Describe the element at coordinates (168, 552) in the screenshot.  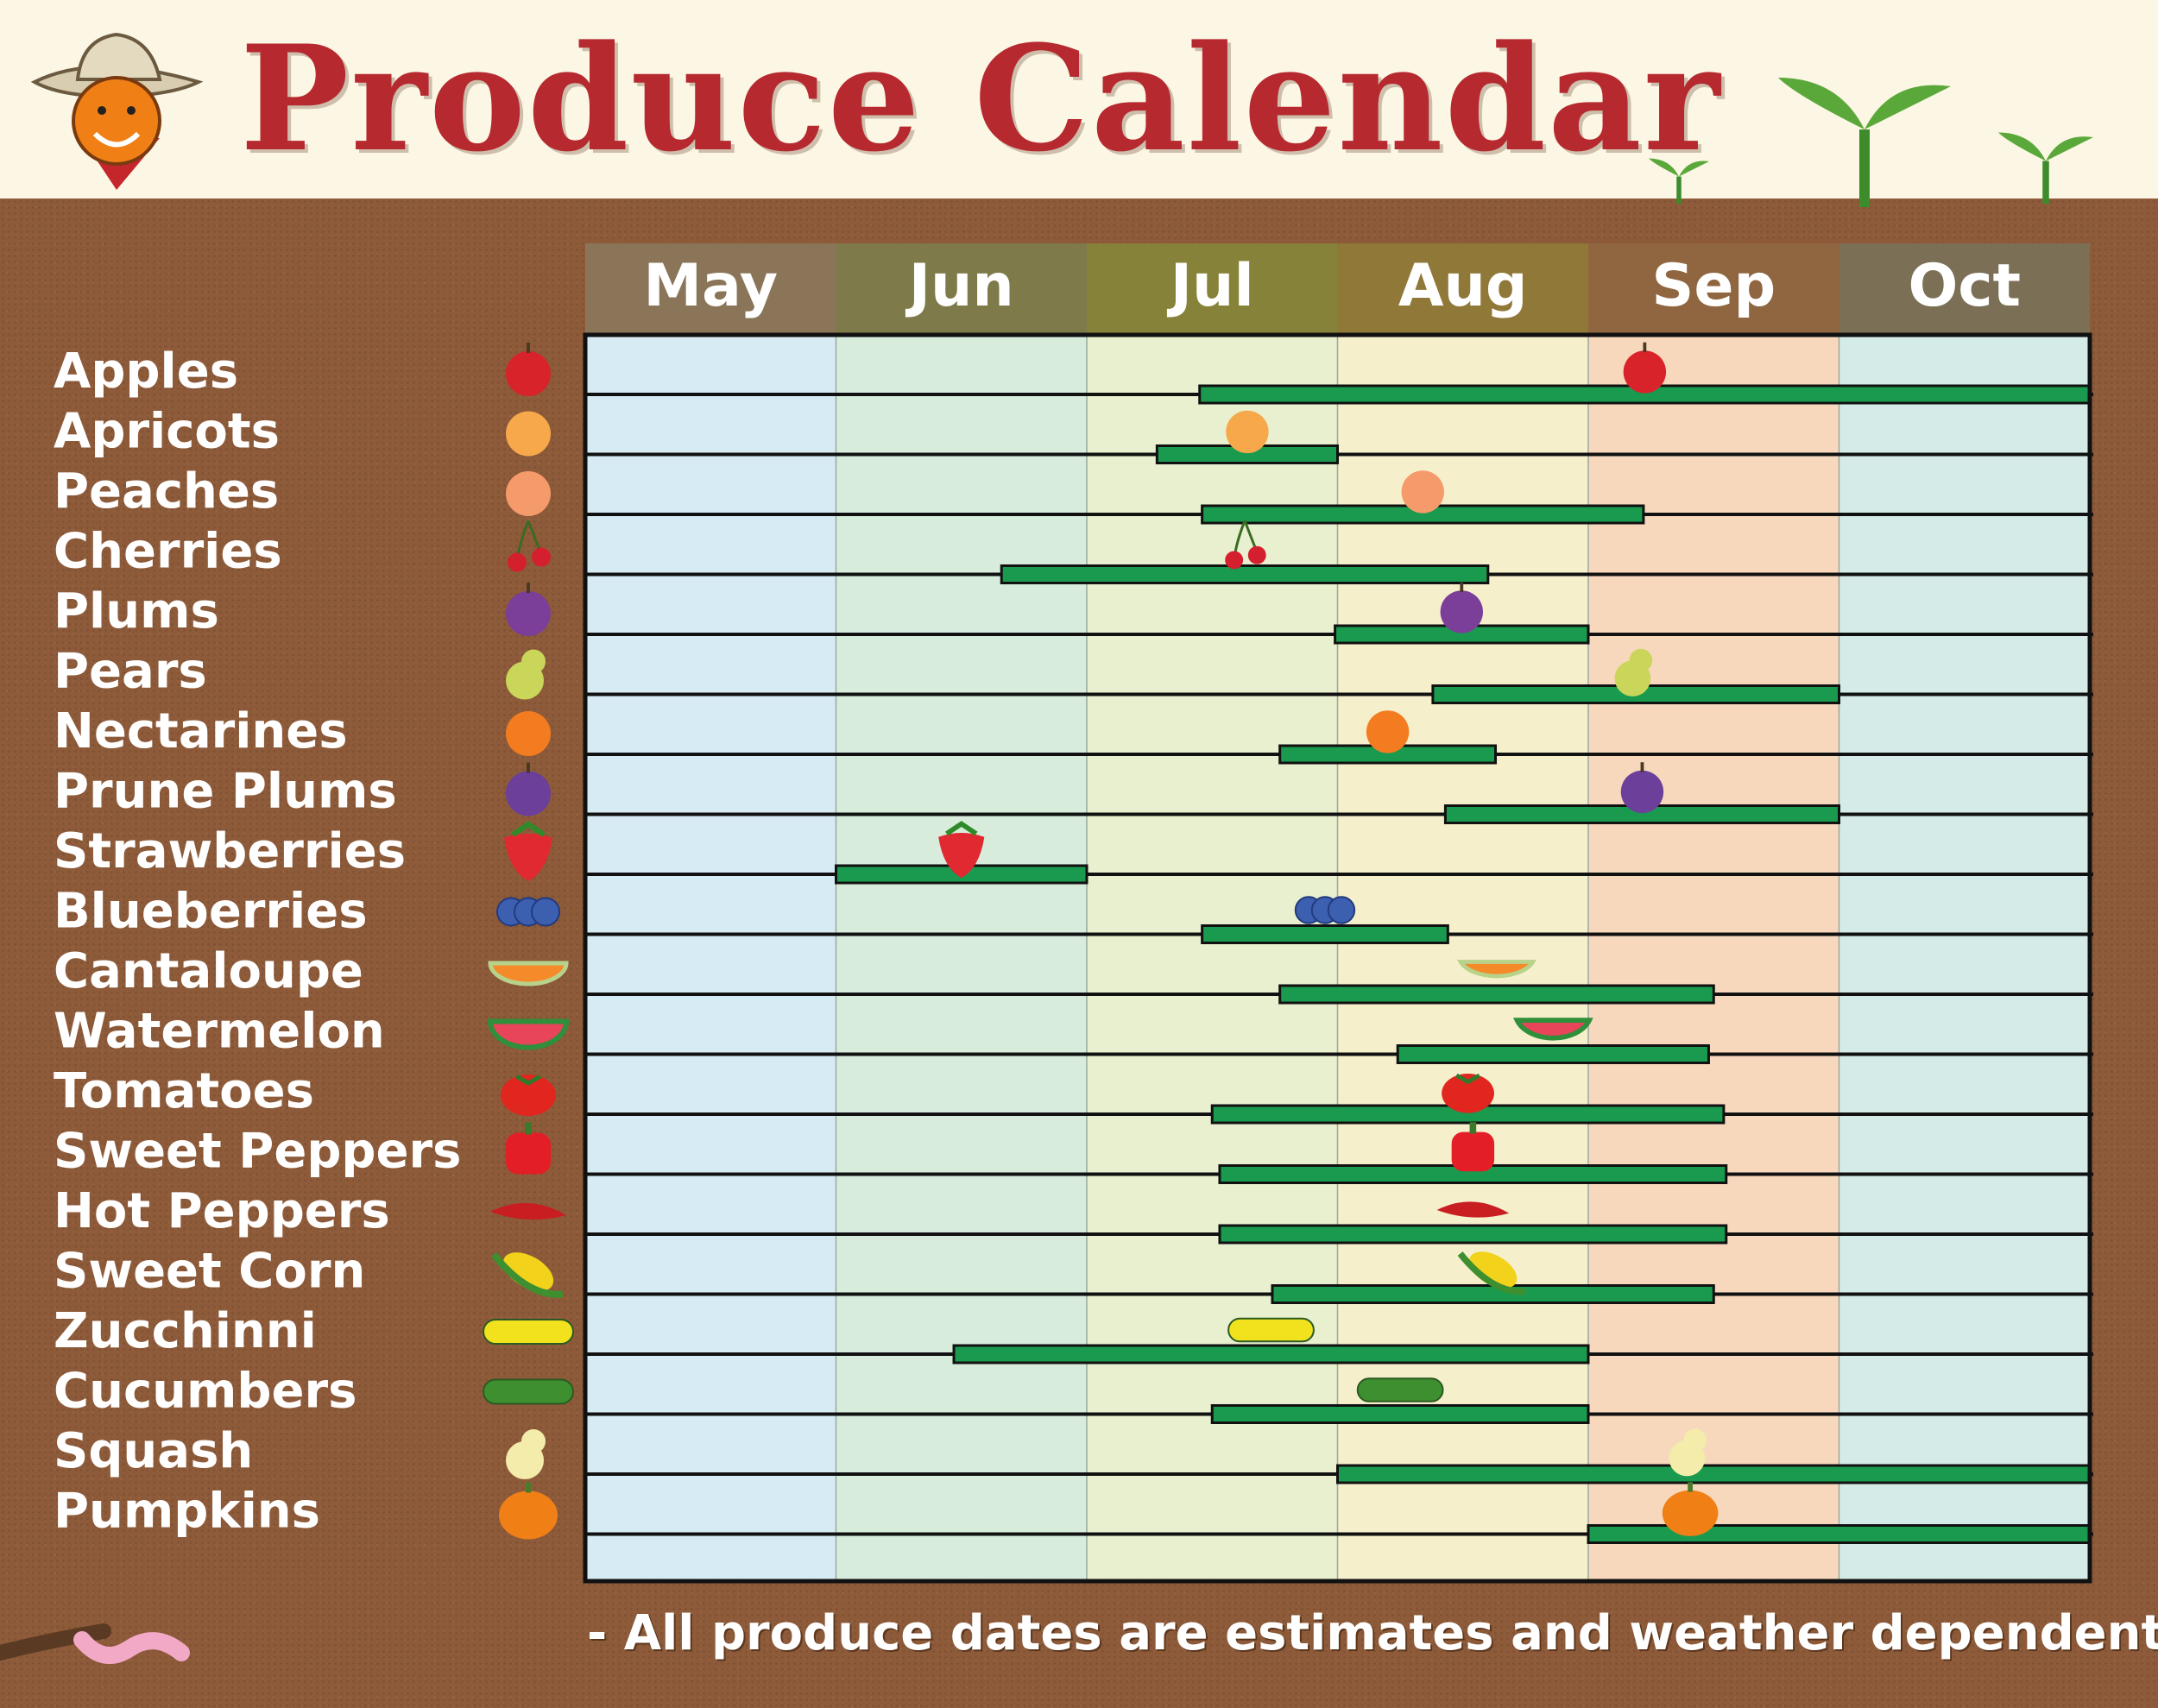
I see `row-label-cherries: Cherries` at that location.